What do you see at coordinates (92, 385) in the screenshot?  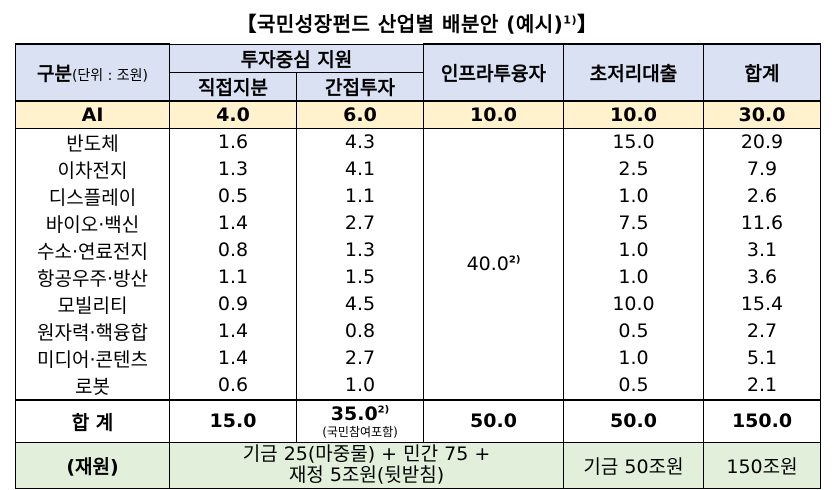 I see `row-name: 로봇` at bounding box center [92, 385].